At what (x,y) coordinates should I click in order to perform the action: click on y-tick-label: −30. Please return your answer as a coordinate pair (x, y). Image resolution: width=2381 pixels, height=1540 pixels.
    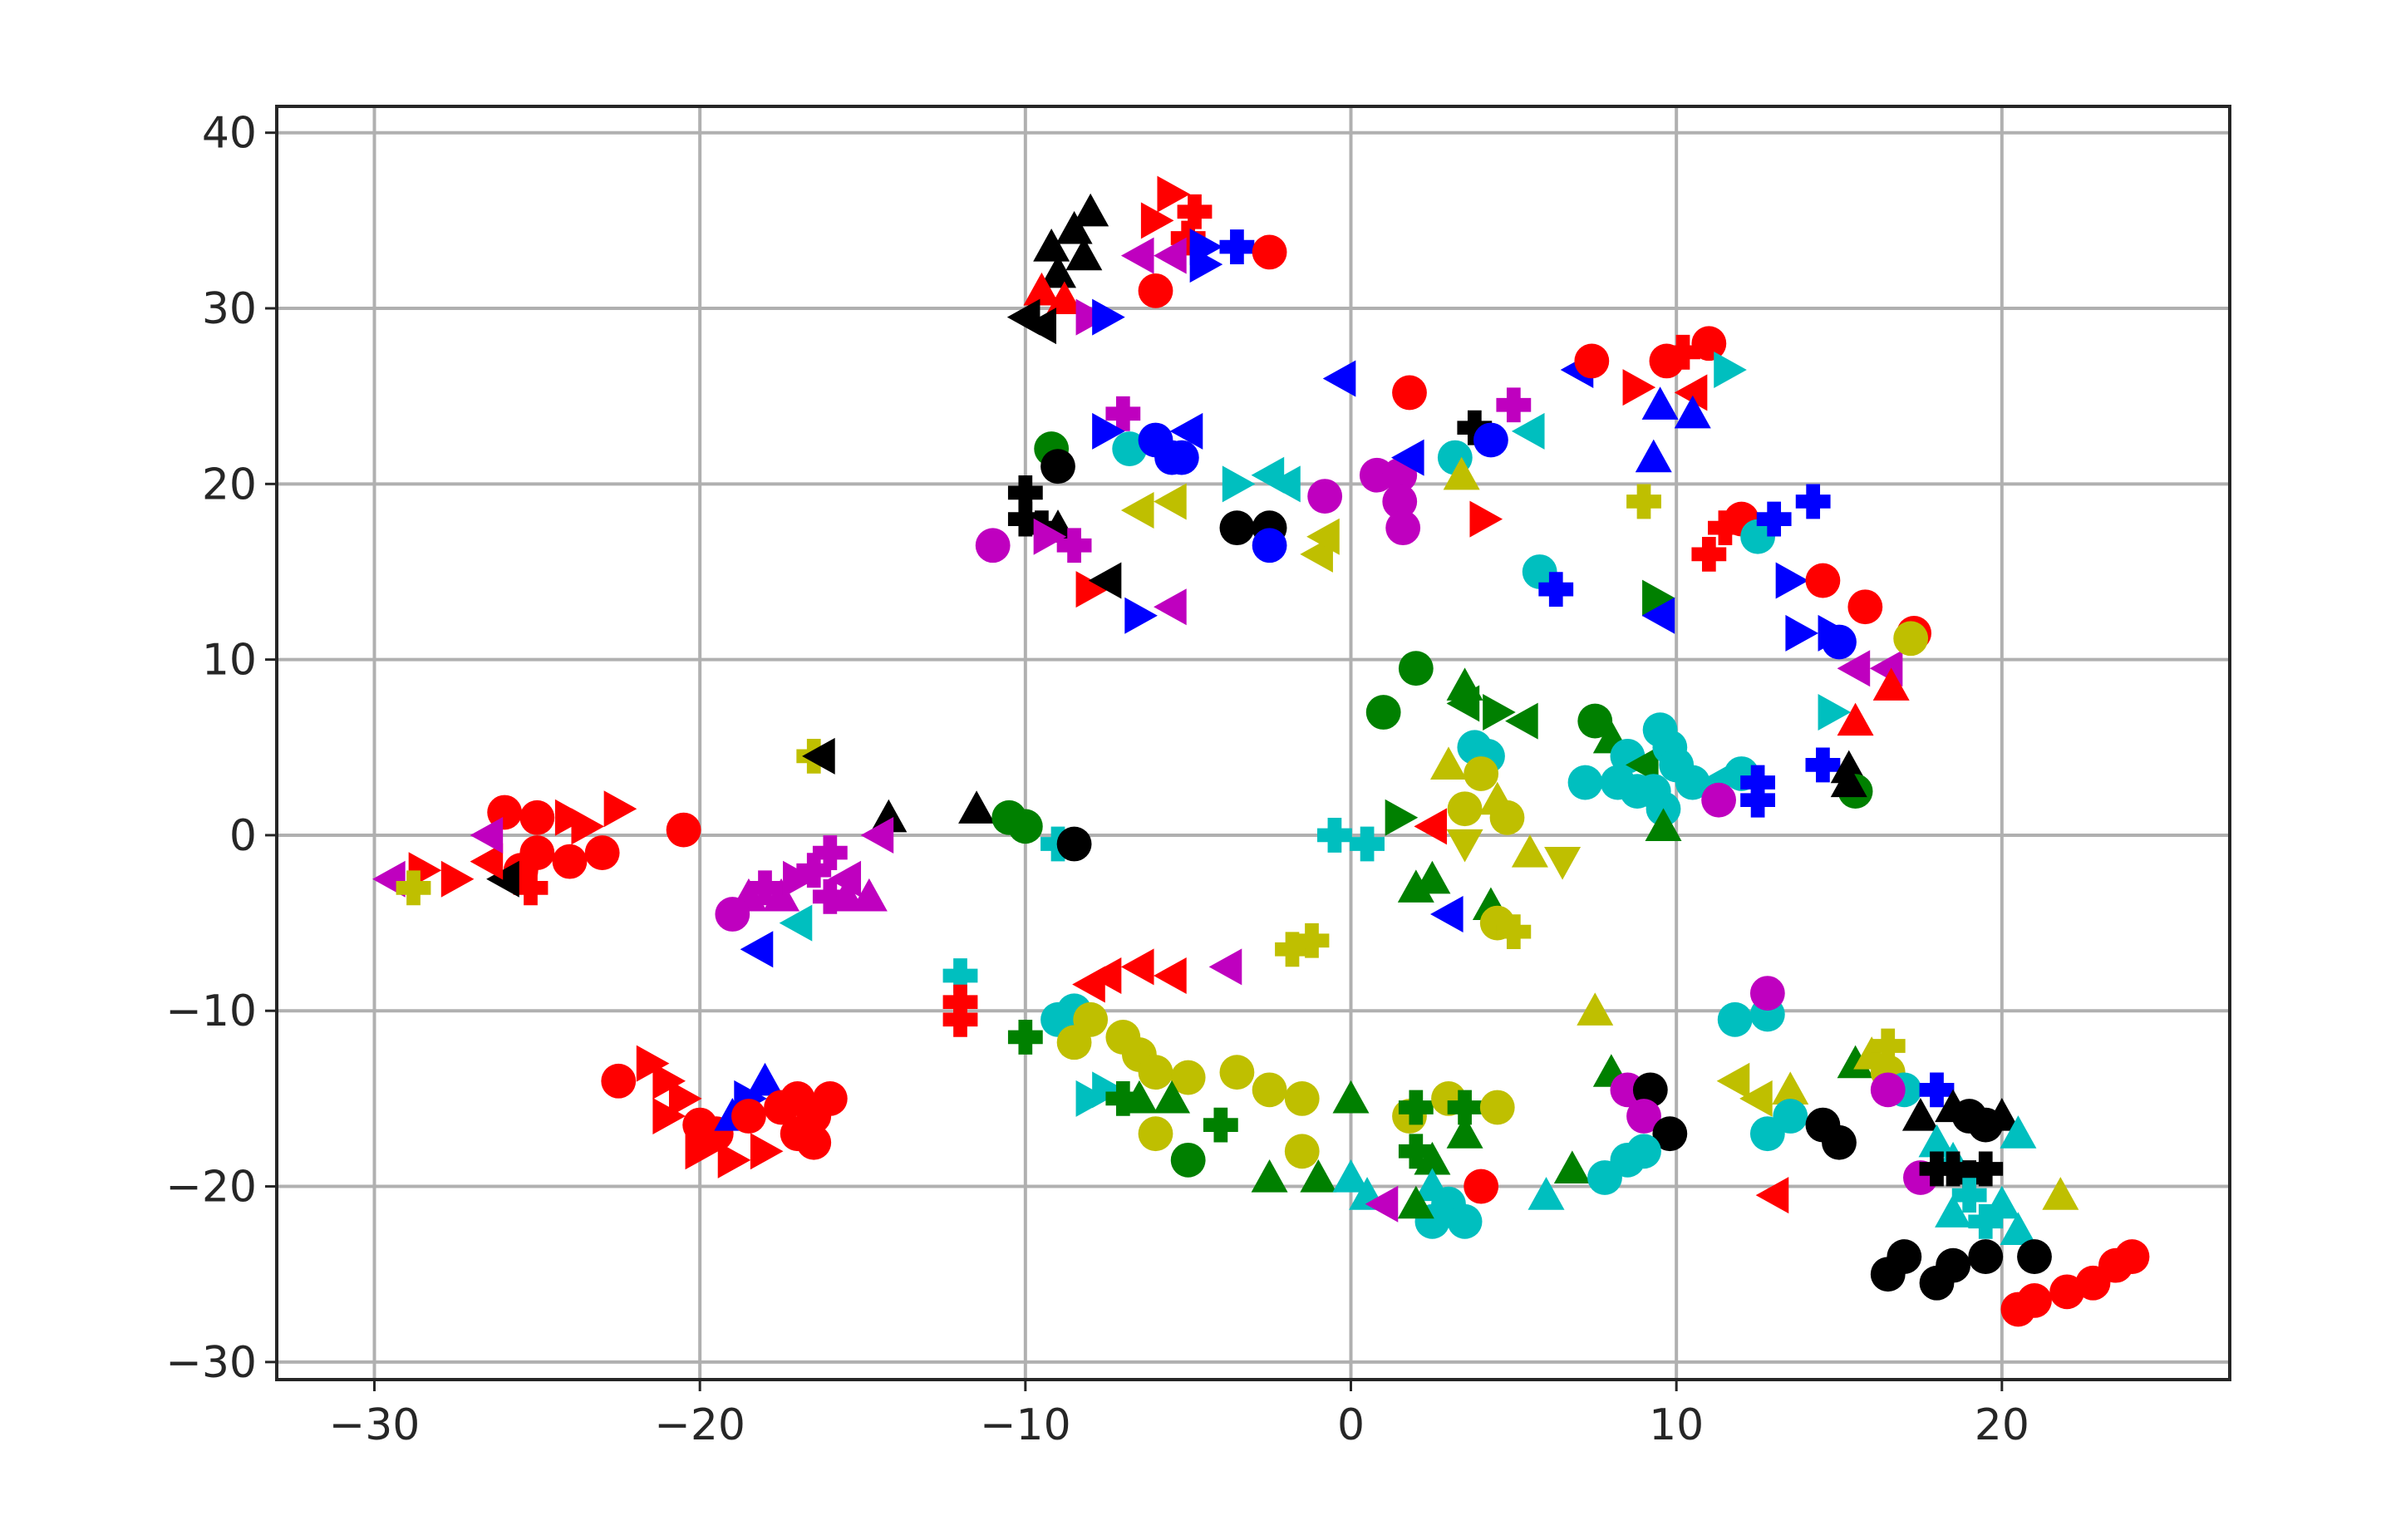
    Looking at the image, I should click on (211, 1363).